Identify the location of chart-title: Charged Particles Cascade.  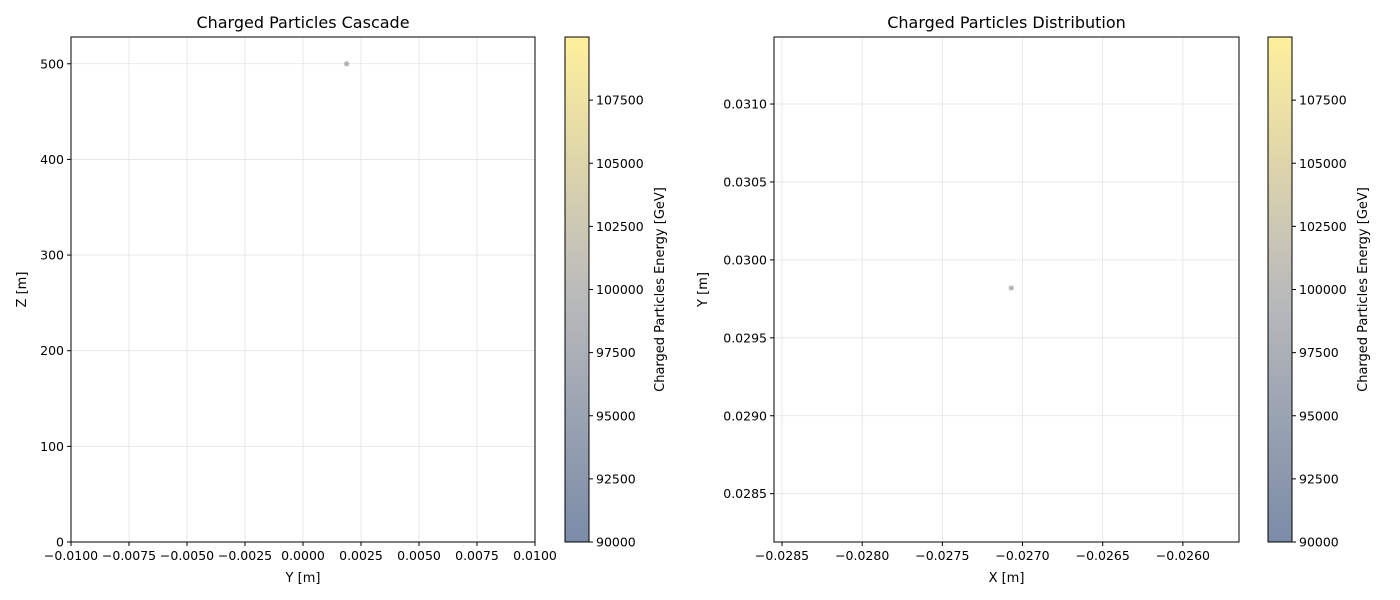
(302, 22).